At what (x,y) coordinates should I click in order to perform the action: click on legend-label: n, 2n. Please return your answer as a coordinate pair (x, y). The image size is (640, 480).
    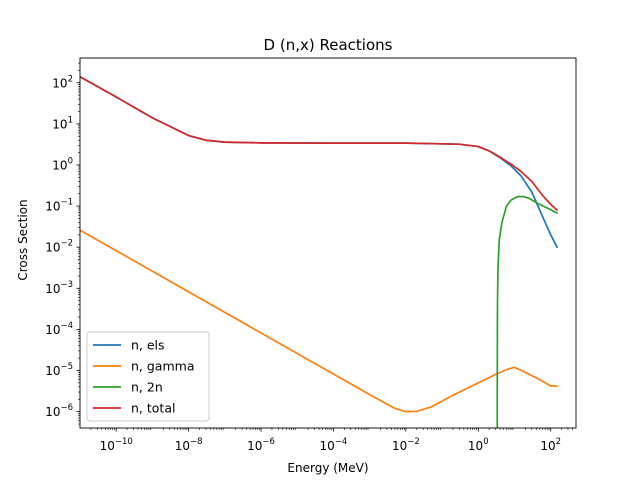
    Looking at the image, I should click on (147, 387).